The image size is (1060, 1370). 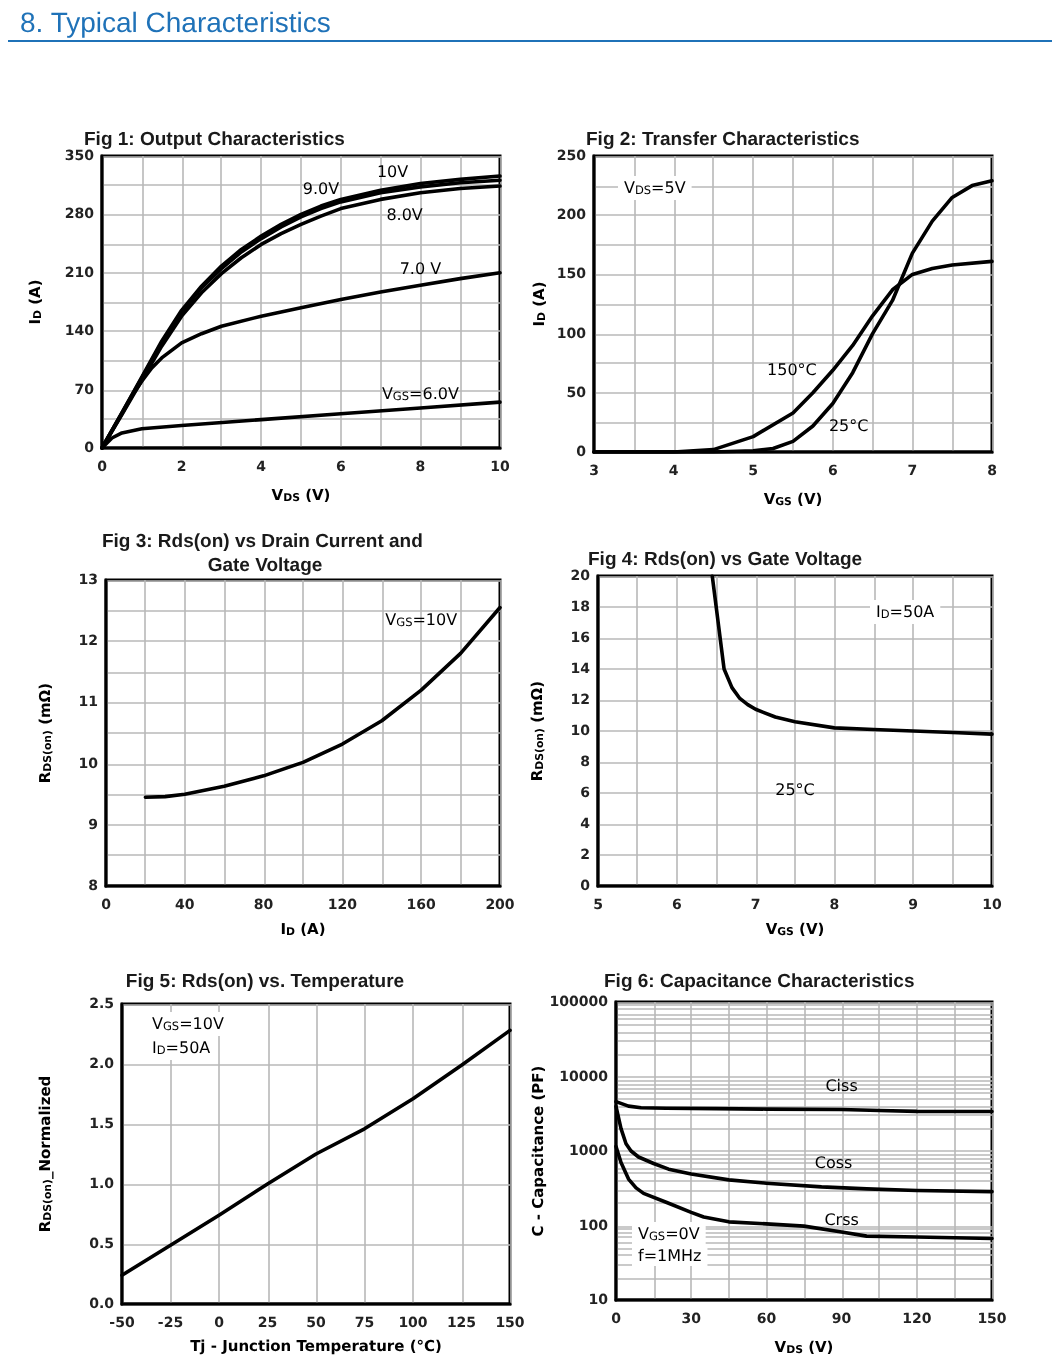 I want to click on chart-title: Fig 3: Rds(on) vs Drain Current and Gate Voltage, so click(x=265, y=554).